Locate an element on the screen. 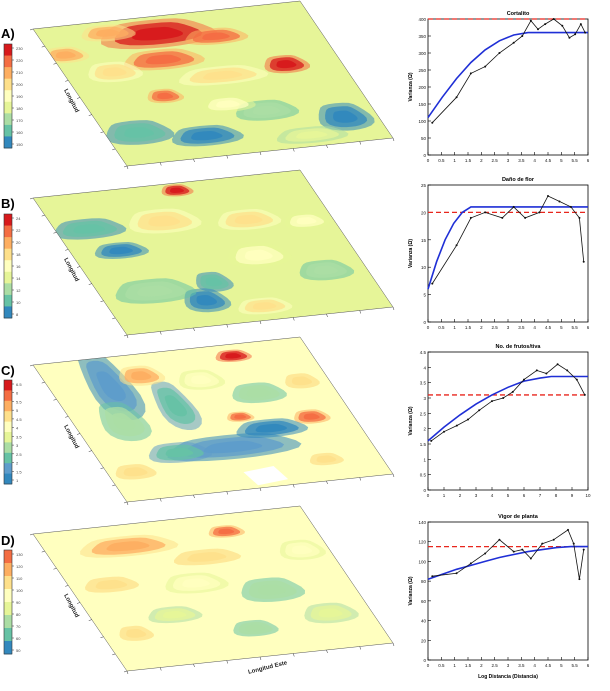 The image size is (610, 691). legend-tick-label: 12 is located at coordinates (18, 290).